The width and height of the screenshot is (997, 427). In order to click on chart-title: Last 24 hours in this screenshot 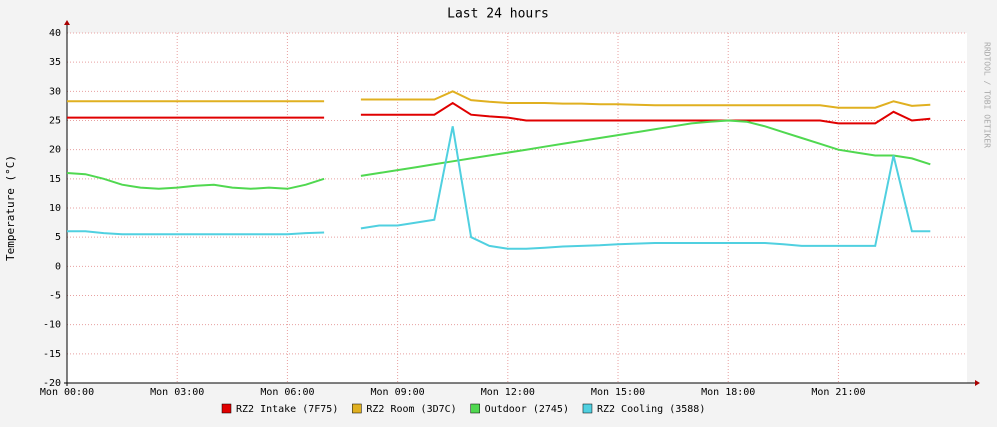, I will do `click(498, 14)`.